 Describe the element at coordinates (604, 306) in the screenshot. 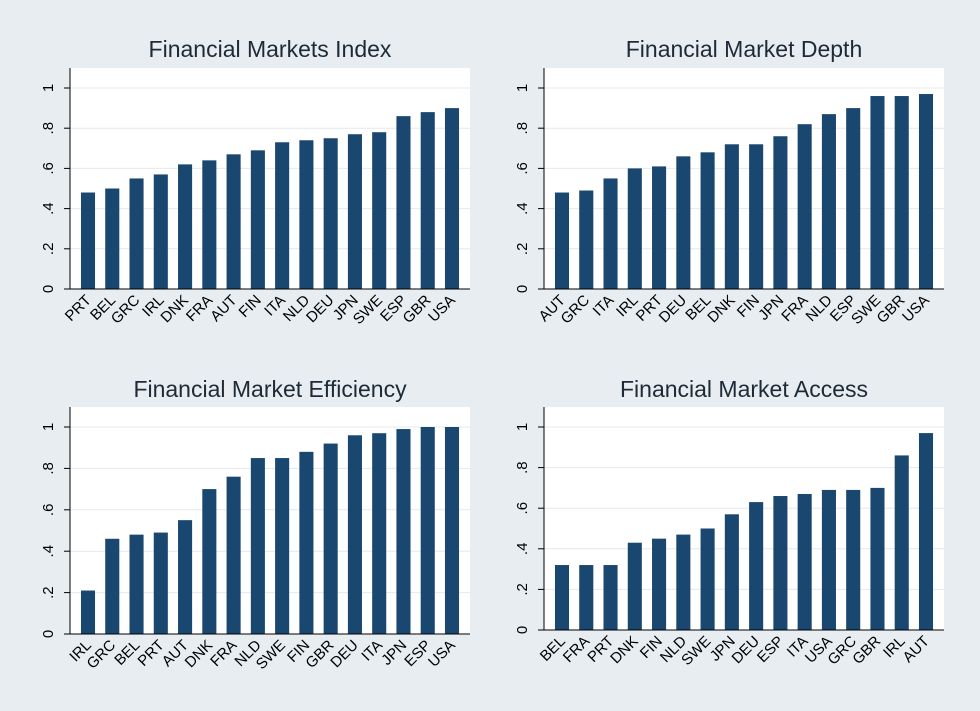

I see `x-tick-label: ITA` at that location.